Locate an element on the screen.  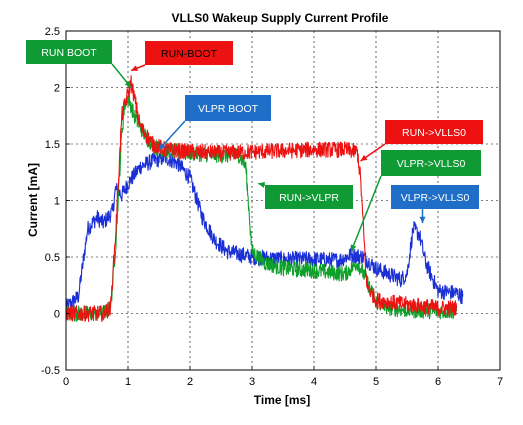
annotation-label: RUN->VLLS0 is located at coordinates (434, 133).